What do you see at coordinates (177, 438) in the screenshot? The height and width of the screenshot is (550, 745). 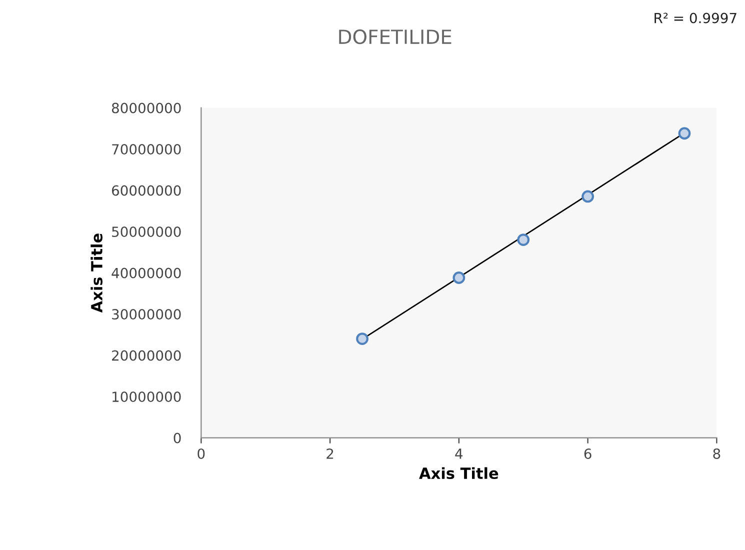 I see `y-tick-label: 0` at bounding box center [177, 438].